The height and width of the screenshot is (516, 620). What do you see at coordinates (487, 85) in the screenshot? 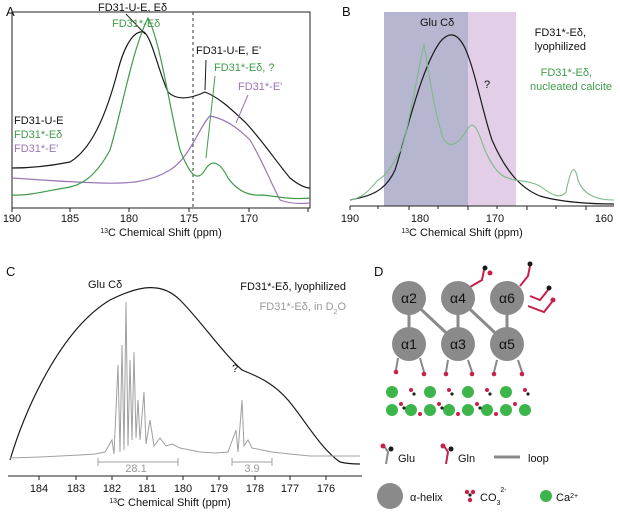
I see `panel-b-question: ?` at bounding box center [487, 85].